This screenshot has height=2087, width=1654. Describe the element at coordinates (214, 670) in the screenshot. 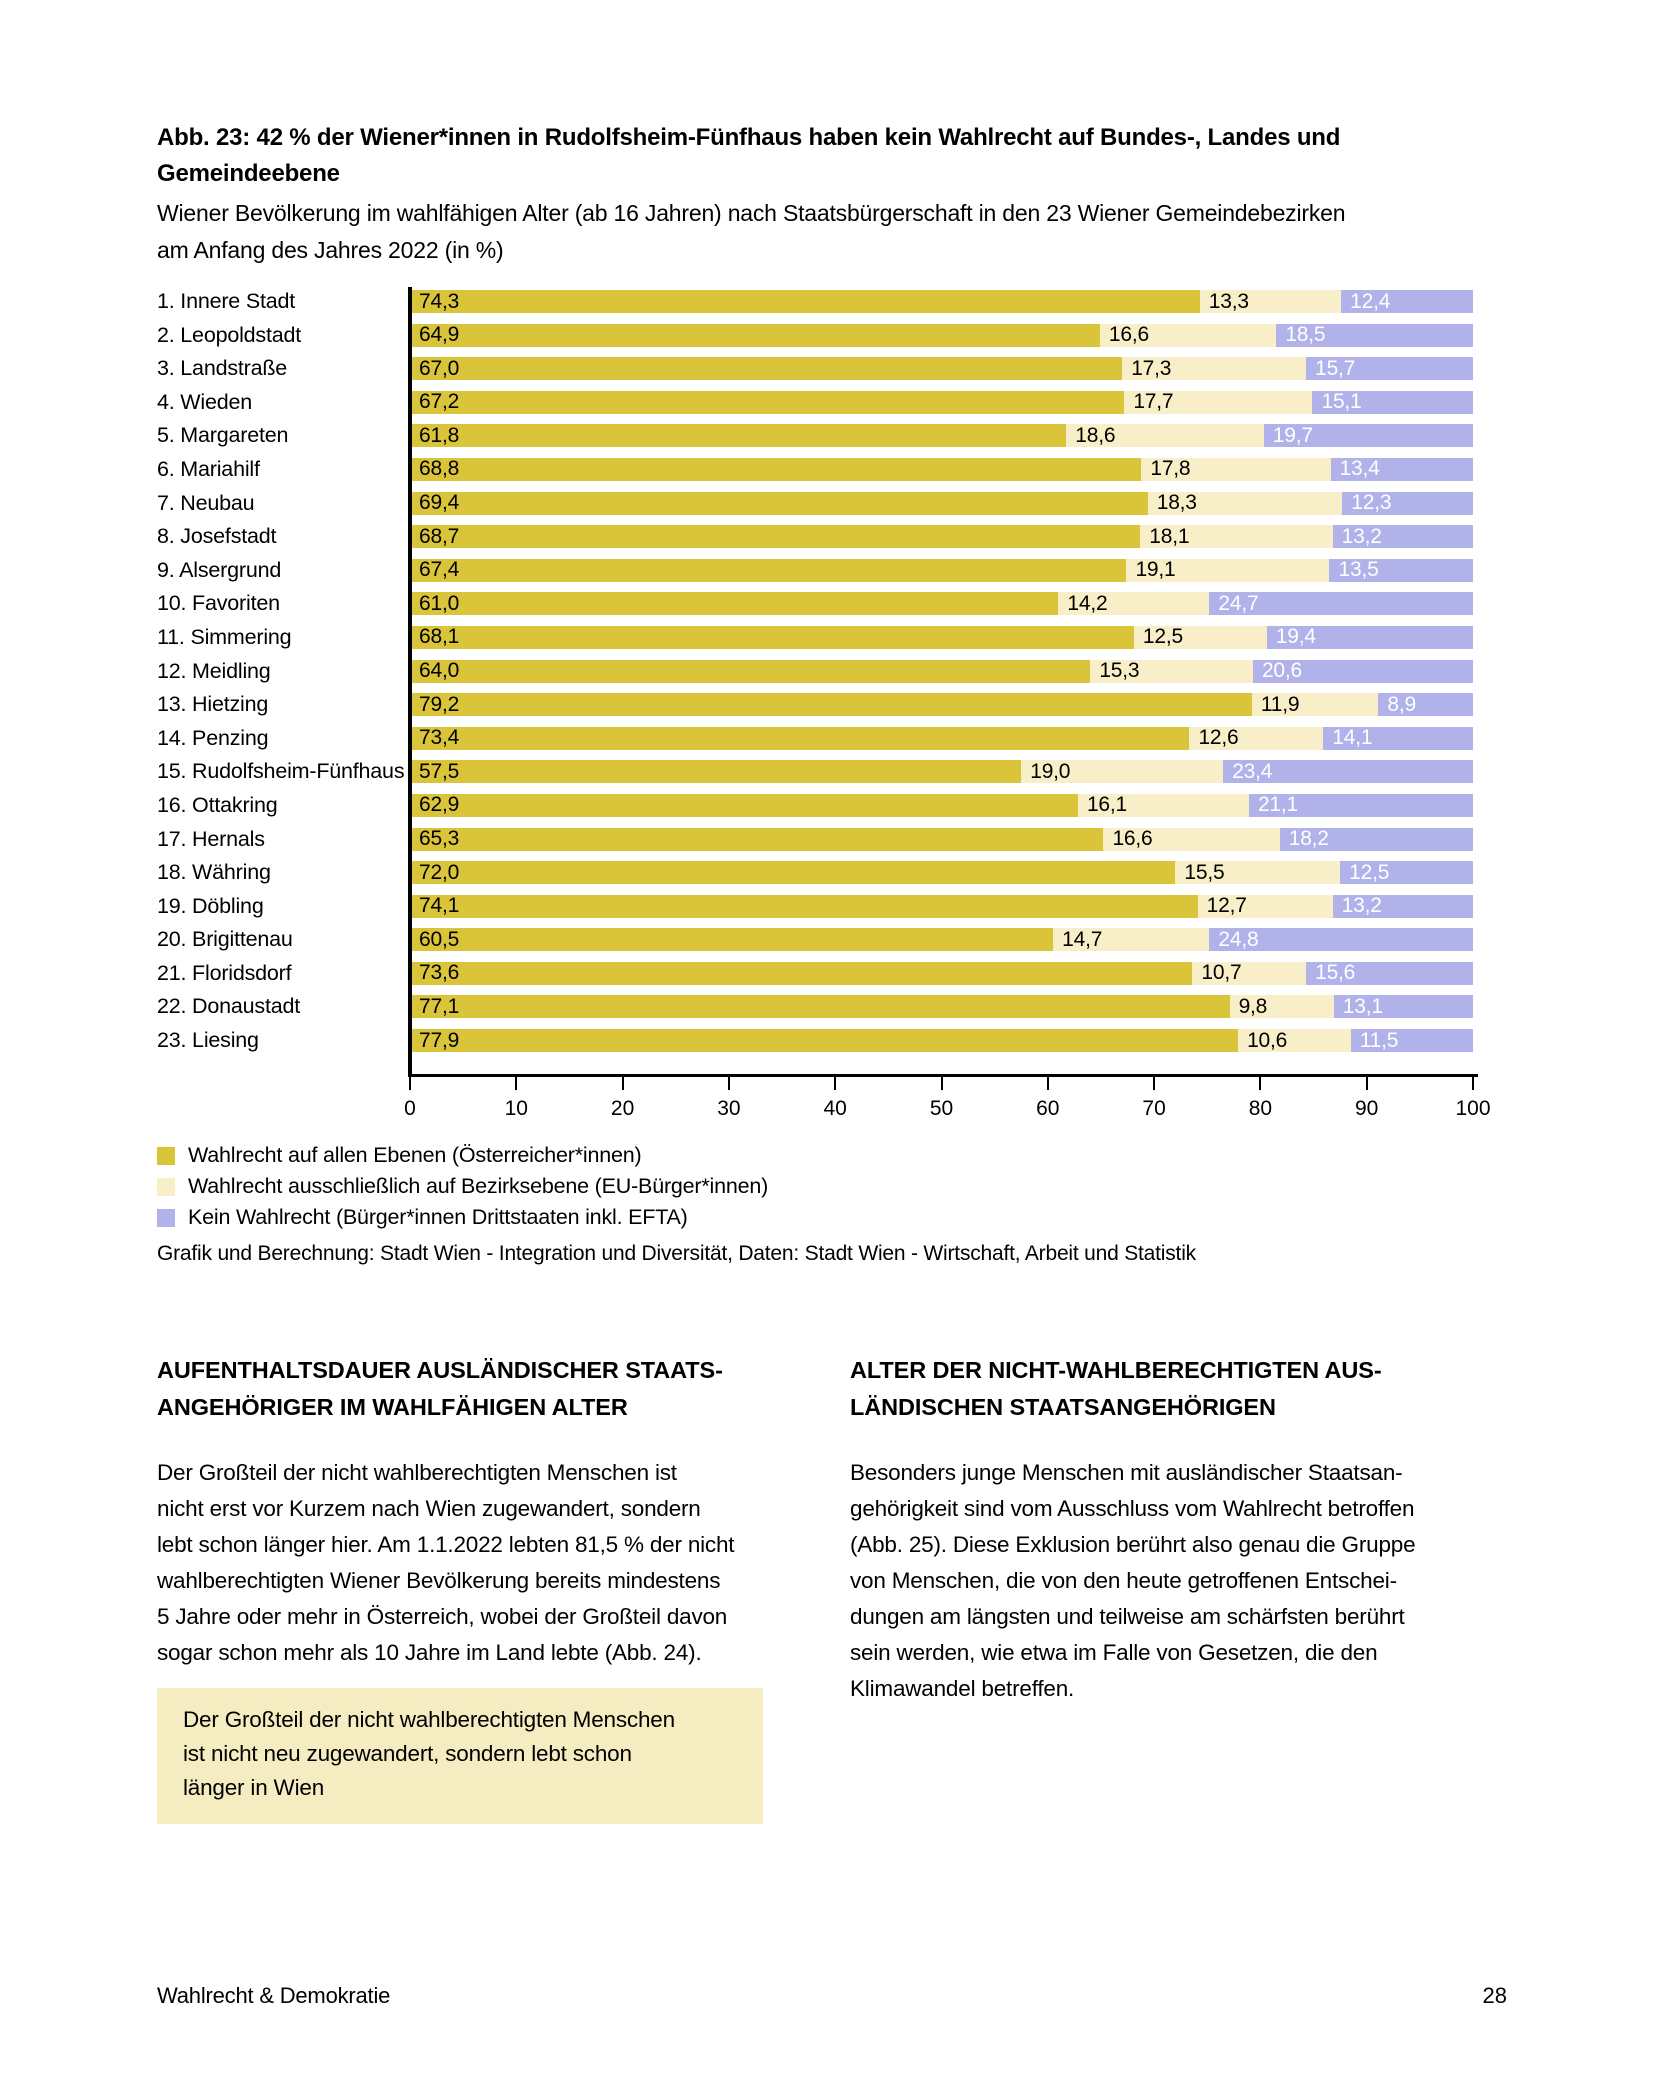

I see `district-label: 12. Meidling` at that location.